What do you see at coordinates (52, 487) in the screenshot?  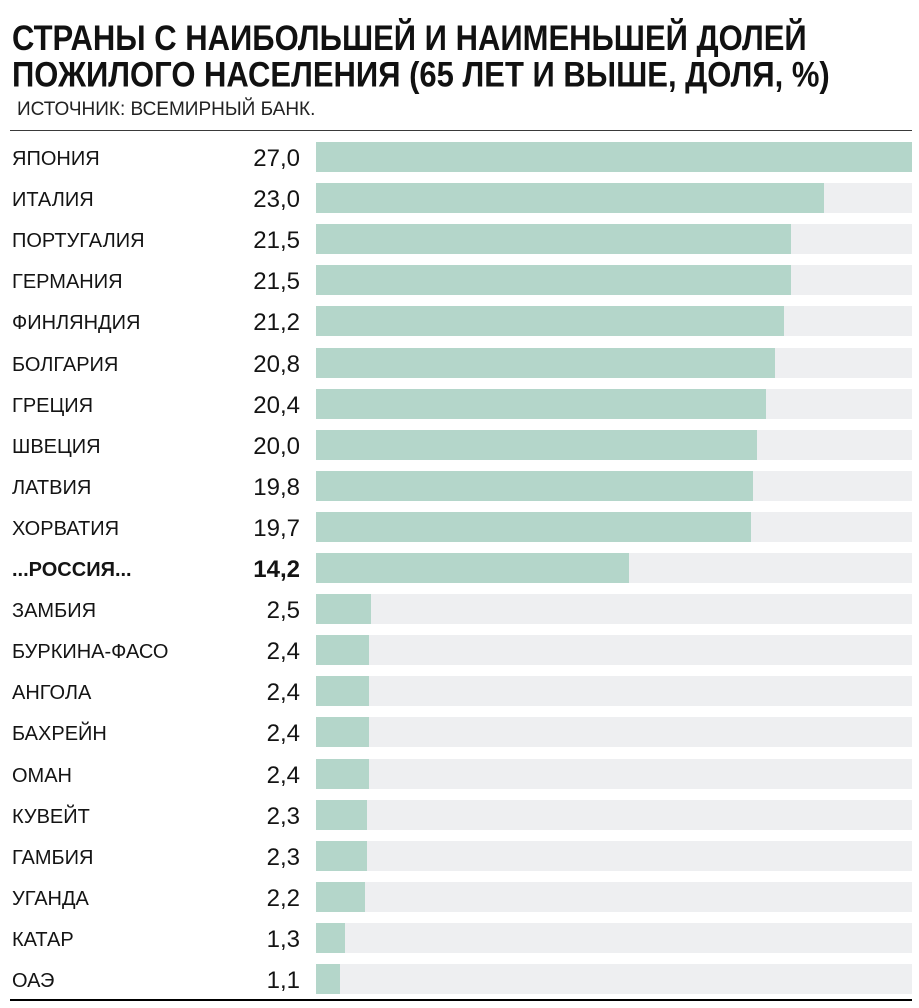 I see `category-label: ЛАТВИЯ` at bounding box center [52, 487].